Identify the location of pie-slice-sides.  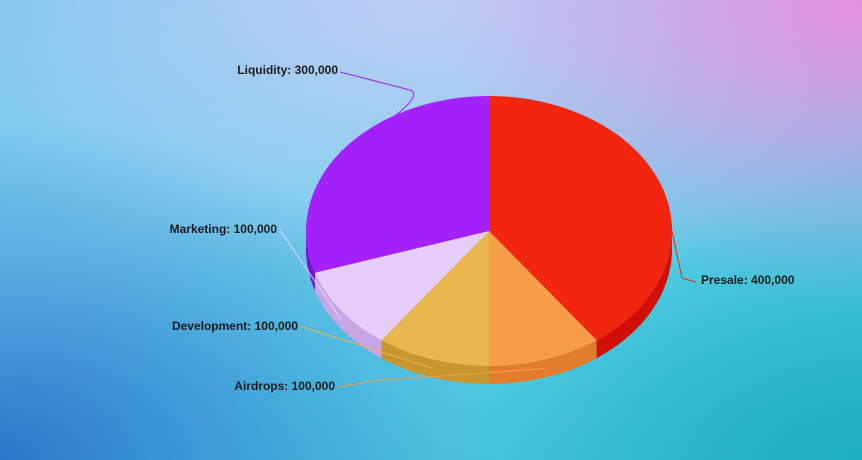
(489, 307).